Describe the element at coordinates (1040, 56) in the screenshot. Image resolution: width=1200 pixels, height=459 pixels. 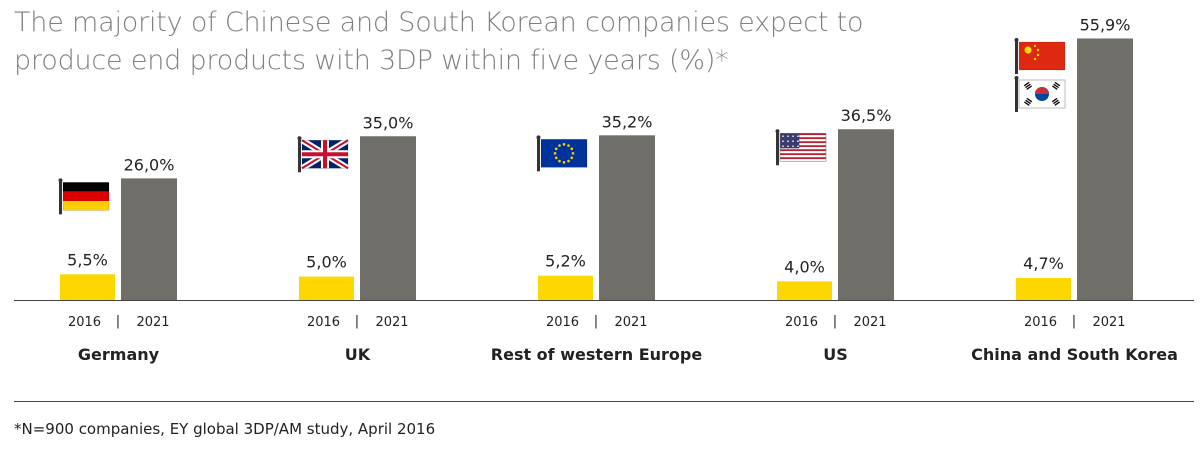
I see `china-flag-icon` at that location.